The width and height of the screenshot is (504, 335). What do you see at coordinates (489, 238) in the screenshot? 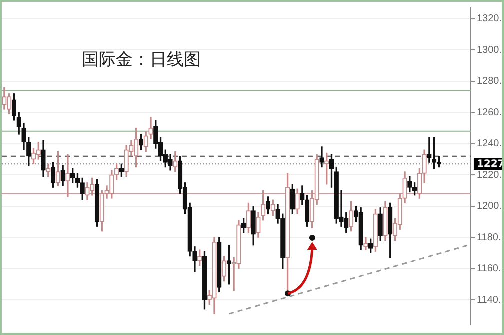
I see `y-tick-label: 1180.` at bounding box center [489, 238].